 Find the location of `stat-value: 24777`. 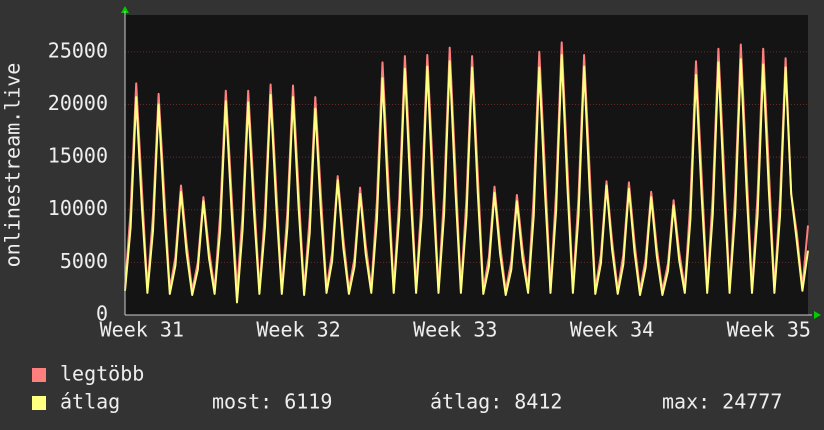

stat-value: 24777 is located at coordinates (752, 402).